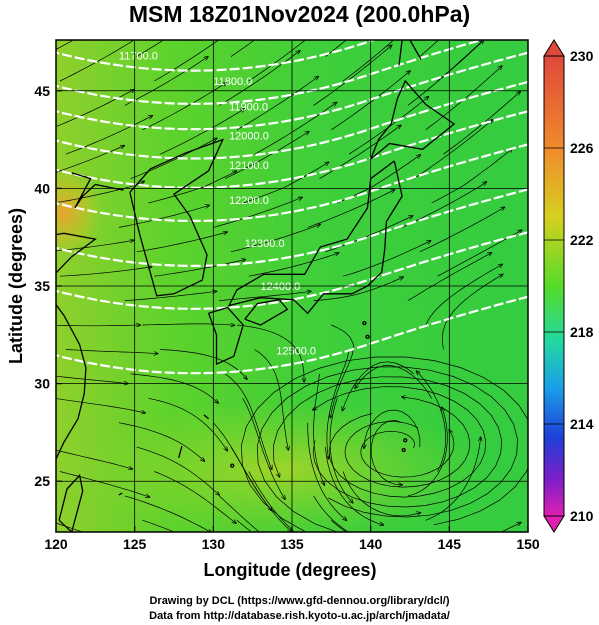 The width and height of the screenshot is (599, 625). What do you see at coordinates (528, 544) in the screenshot?
I see `x-tick-label: 150` at bounding box center [528, 544].